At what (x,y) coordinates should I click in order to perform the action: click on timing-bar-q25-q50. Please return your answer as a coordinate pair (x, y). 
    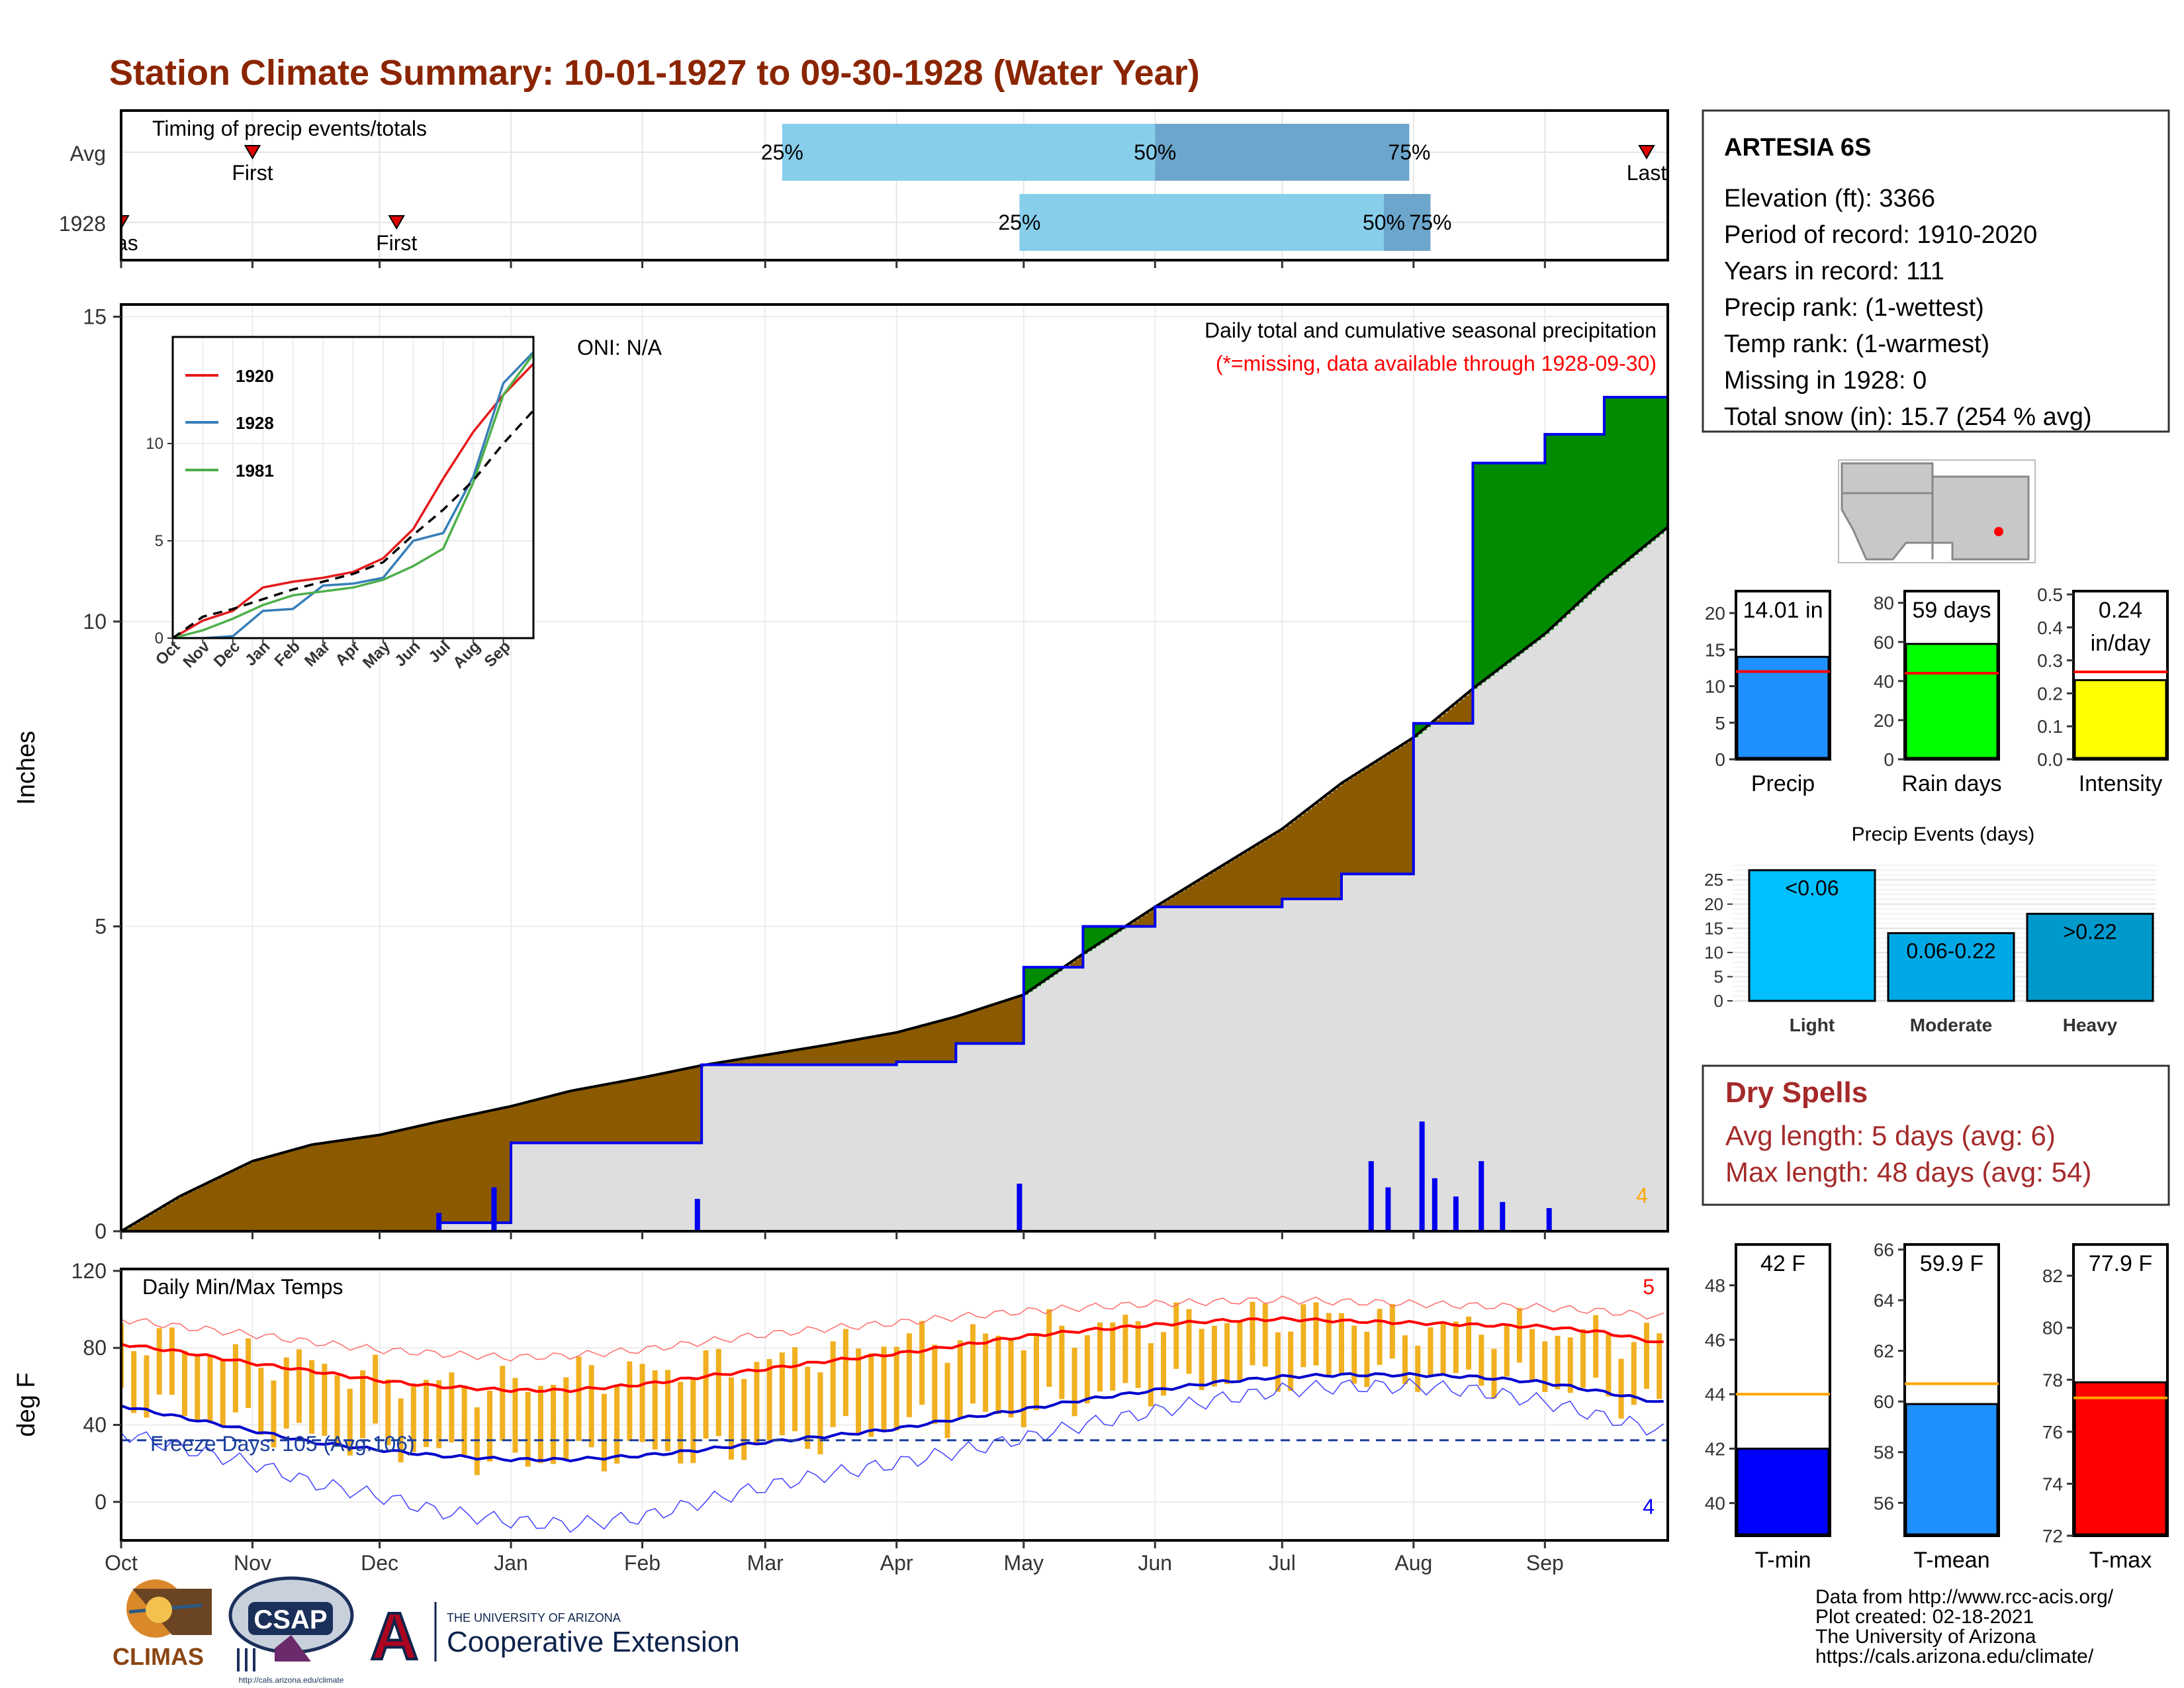
    Looking at the image, I should click on (1202, 222).